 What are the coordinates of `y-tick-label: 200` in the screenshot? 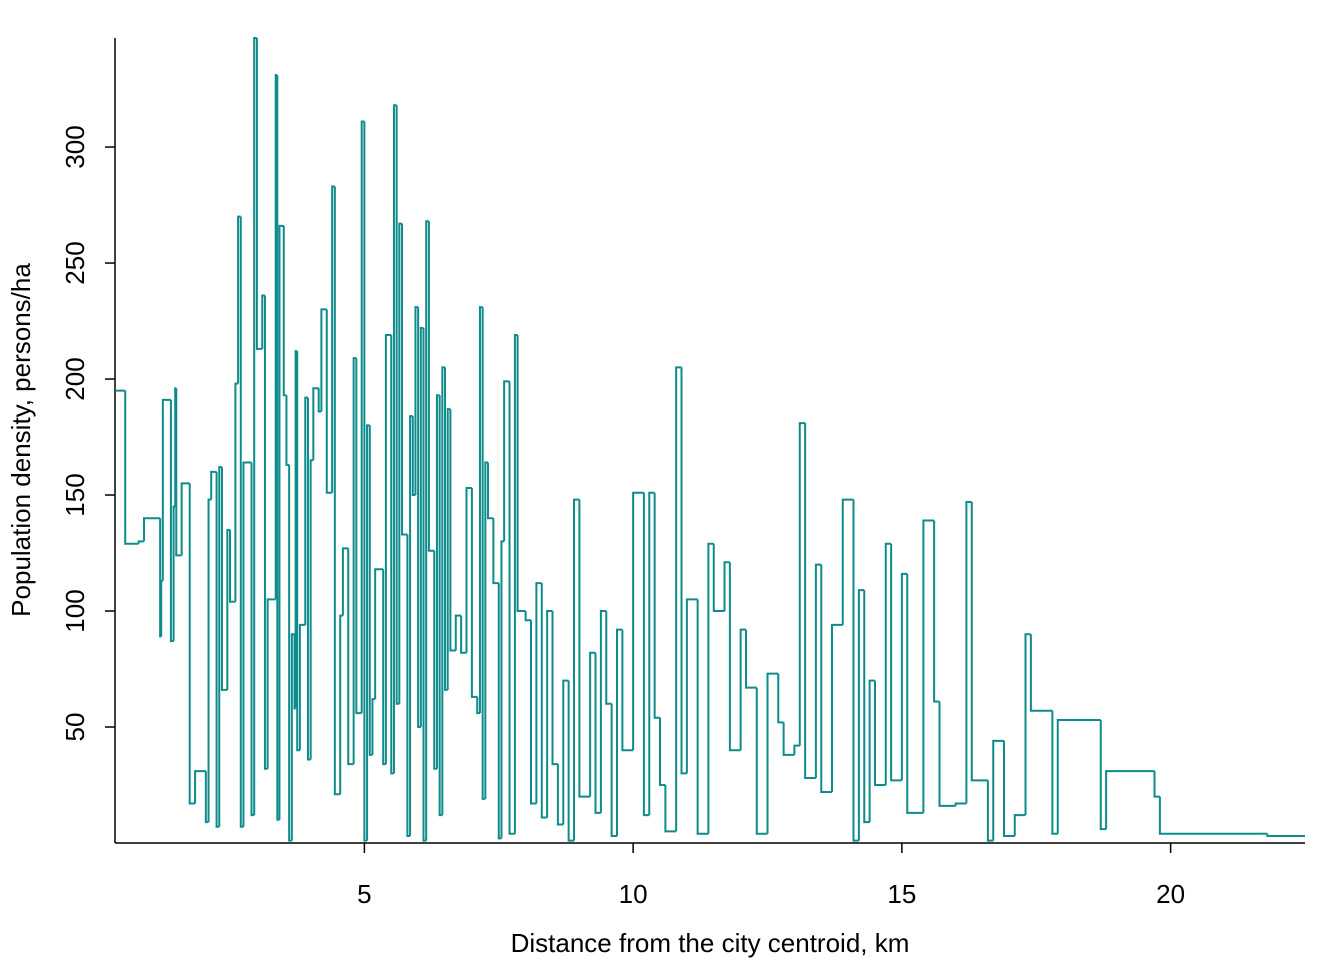 It's located at (75, 378).